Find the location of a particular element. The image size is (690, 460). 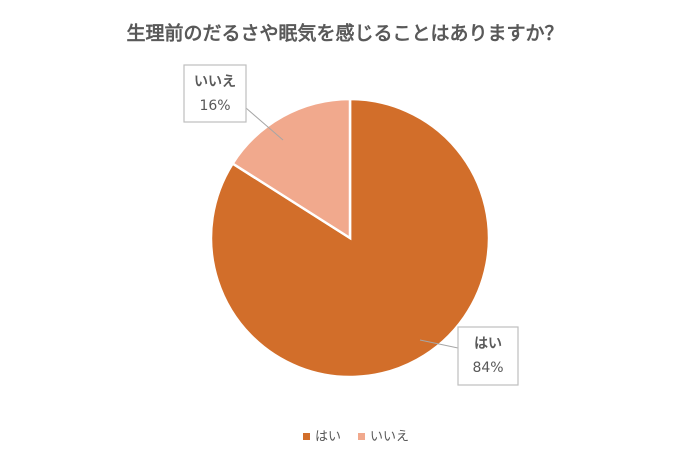

chart-title: 生理前のだるさや眠気を感じることはありますか？ is located at coordinates (344, 33).